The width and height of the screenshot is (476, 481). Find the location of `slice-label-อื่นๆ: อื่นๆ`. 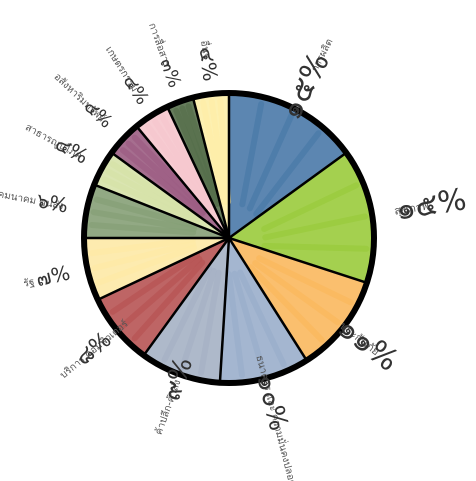

slice-label-อื่นๆ: อื่นๆ is located at coordinates (206, 49).